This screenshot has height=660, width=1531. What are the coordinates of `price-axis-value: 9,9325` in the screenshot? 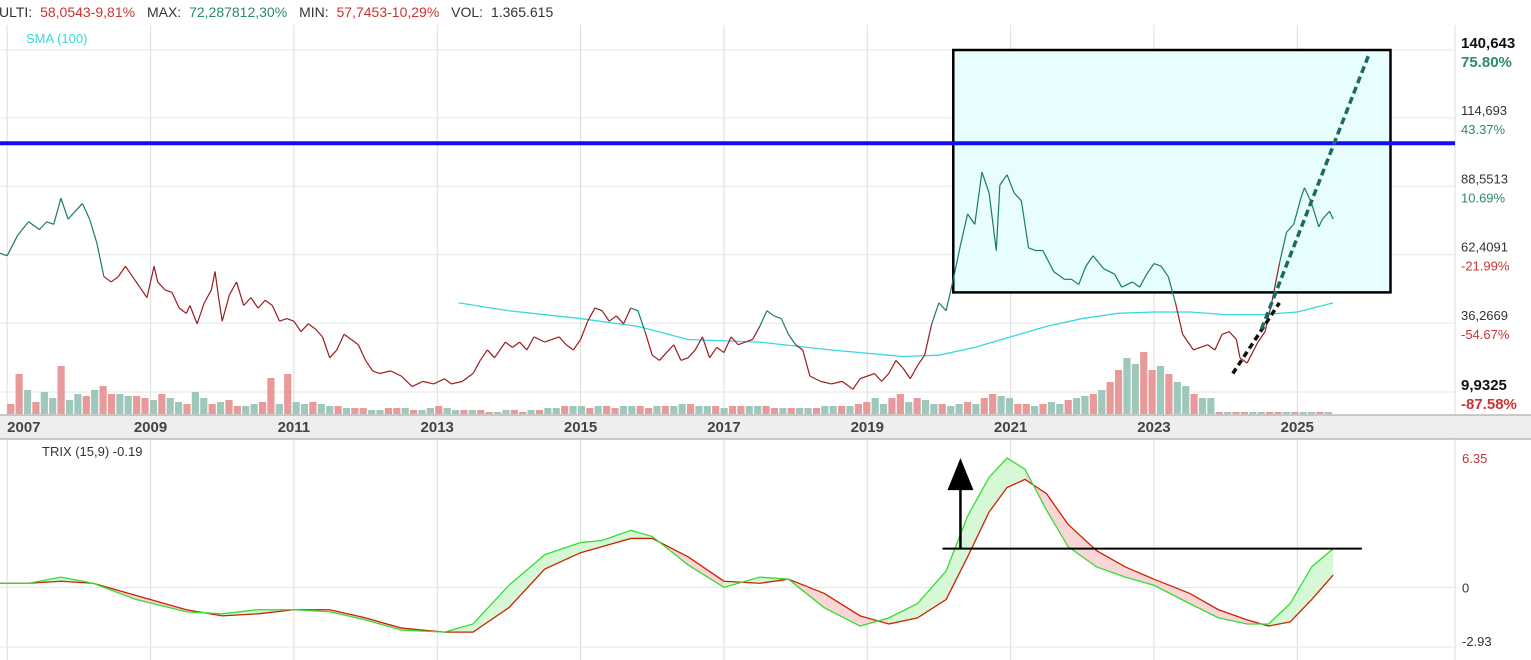 It's located at (1484, 385).